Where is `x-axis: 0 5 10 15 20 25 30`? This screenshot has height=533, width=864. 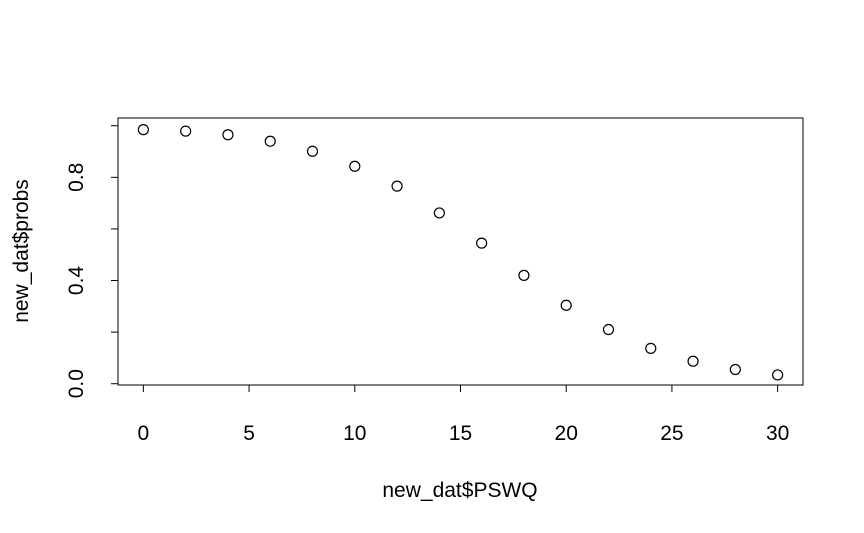
x-axis: 0 5 10 15 20 25 30 is located at coordinates (463, 414).